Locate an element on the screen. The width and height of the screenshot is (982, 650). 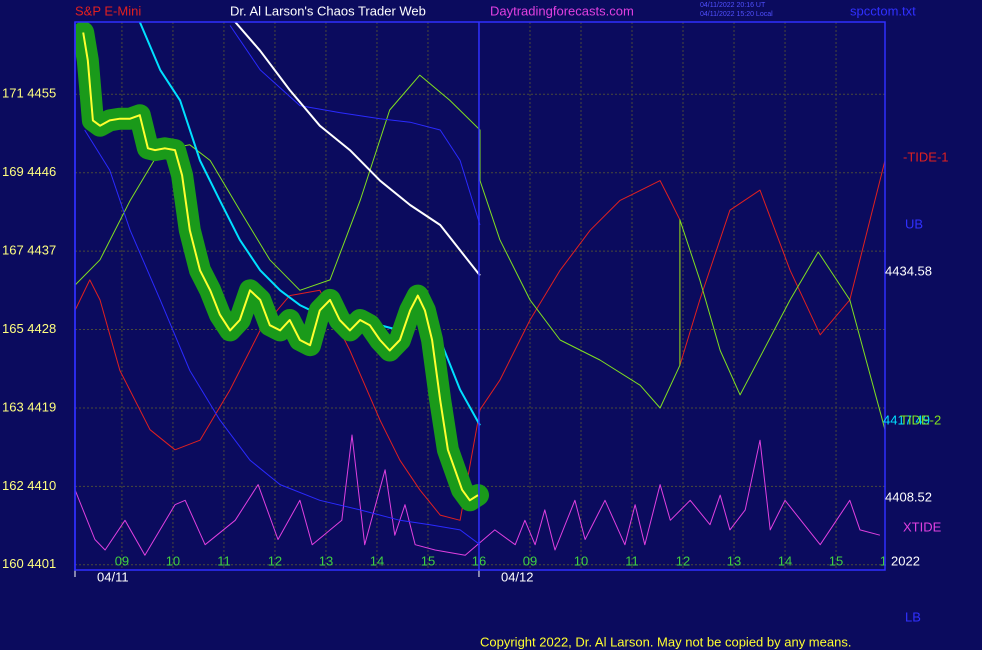
annotation: -TIDE-1 is located at coordinates (926, 156).